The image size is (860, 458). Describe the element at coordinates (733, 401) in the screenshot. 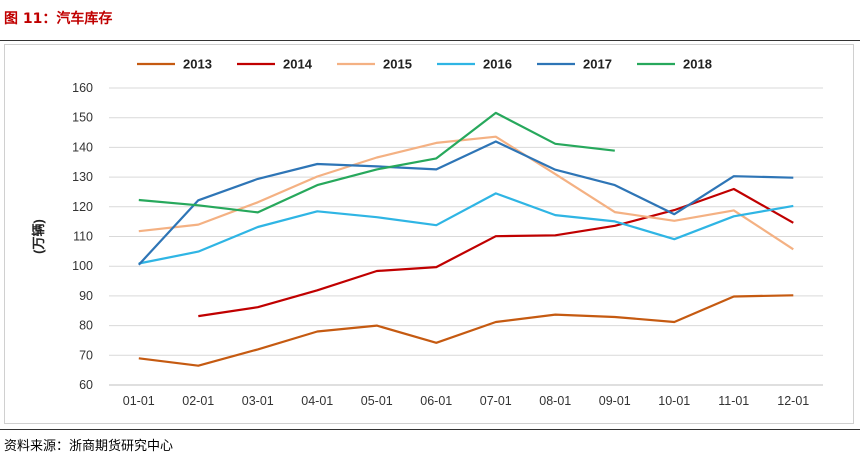

I see `x-tick-label: 11-01` at that location.